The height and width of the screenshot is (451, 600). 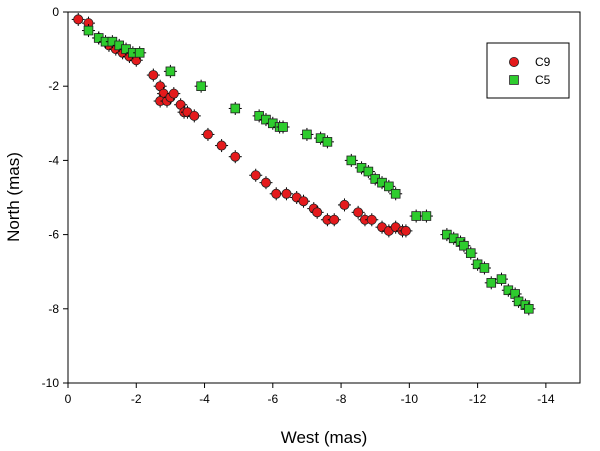 What do you see at coordinates (530, 80) in the screenshot?
I see `legend-item-c5: C5` at bounding box center [530, 80].